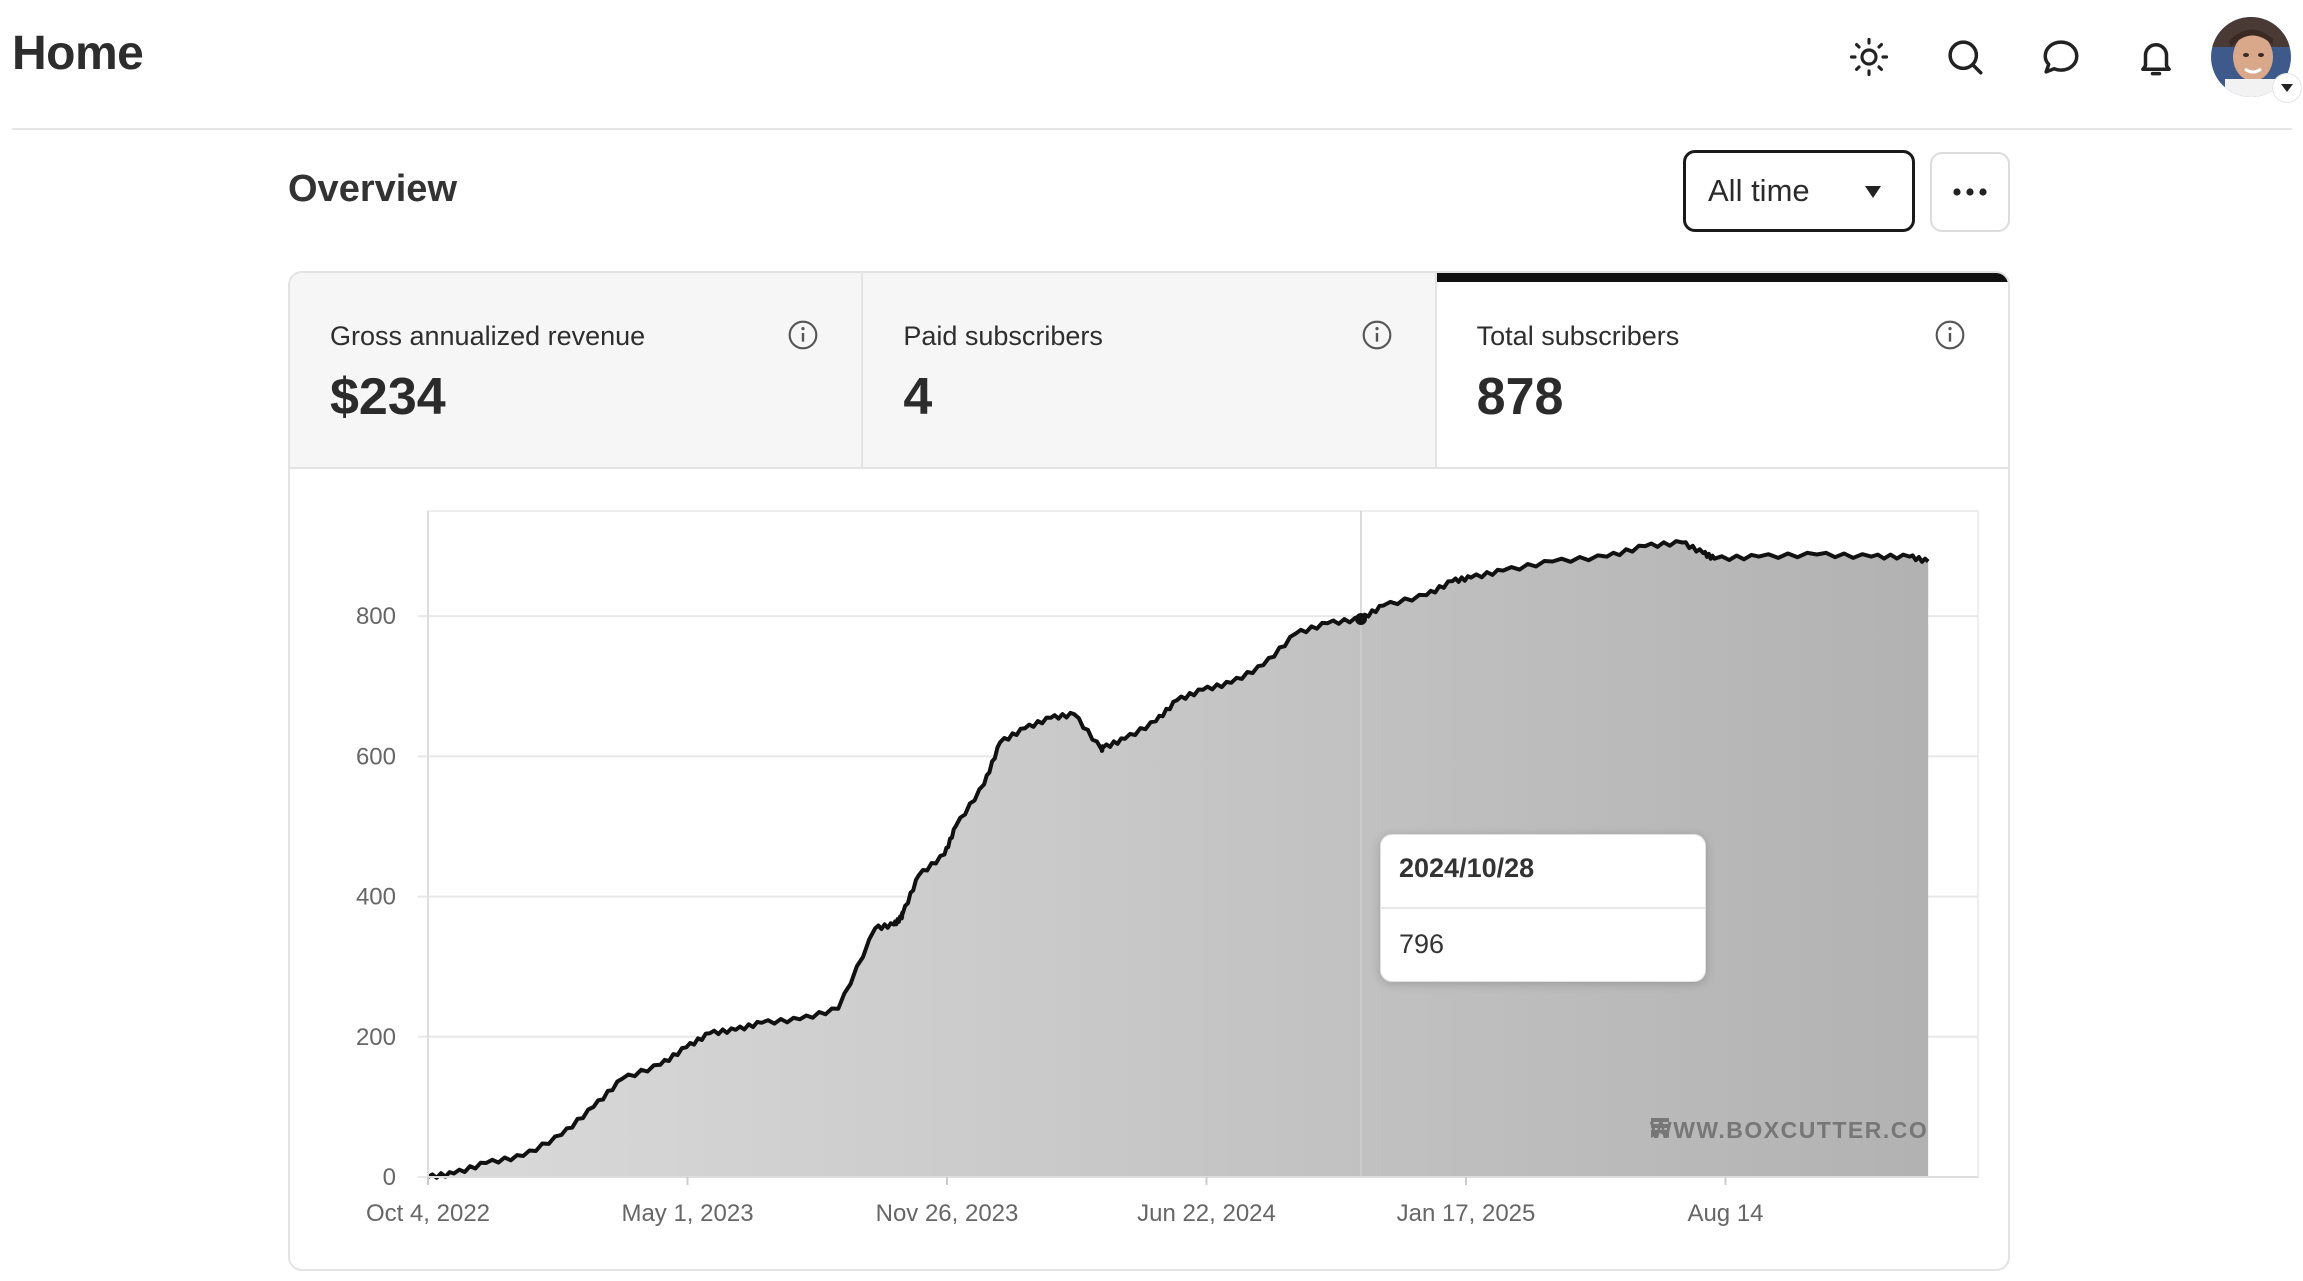 The width and height of the screenshot is (2303, 1281). What do you see at coordinates (78, 53) in the screenshot?
I see `page-title: Home` at bounding box center [78, 53].